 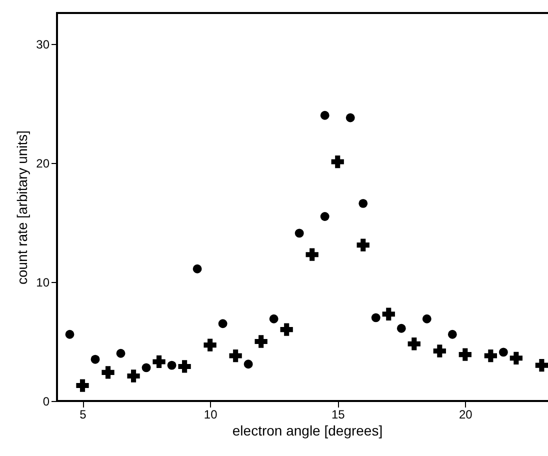 I want to click on y-tick-label: 30, so click(x=43, y=44).